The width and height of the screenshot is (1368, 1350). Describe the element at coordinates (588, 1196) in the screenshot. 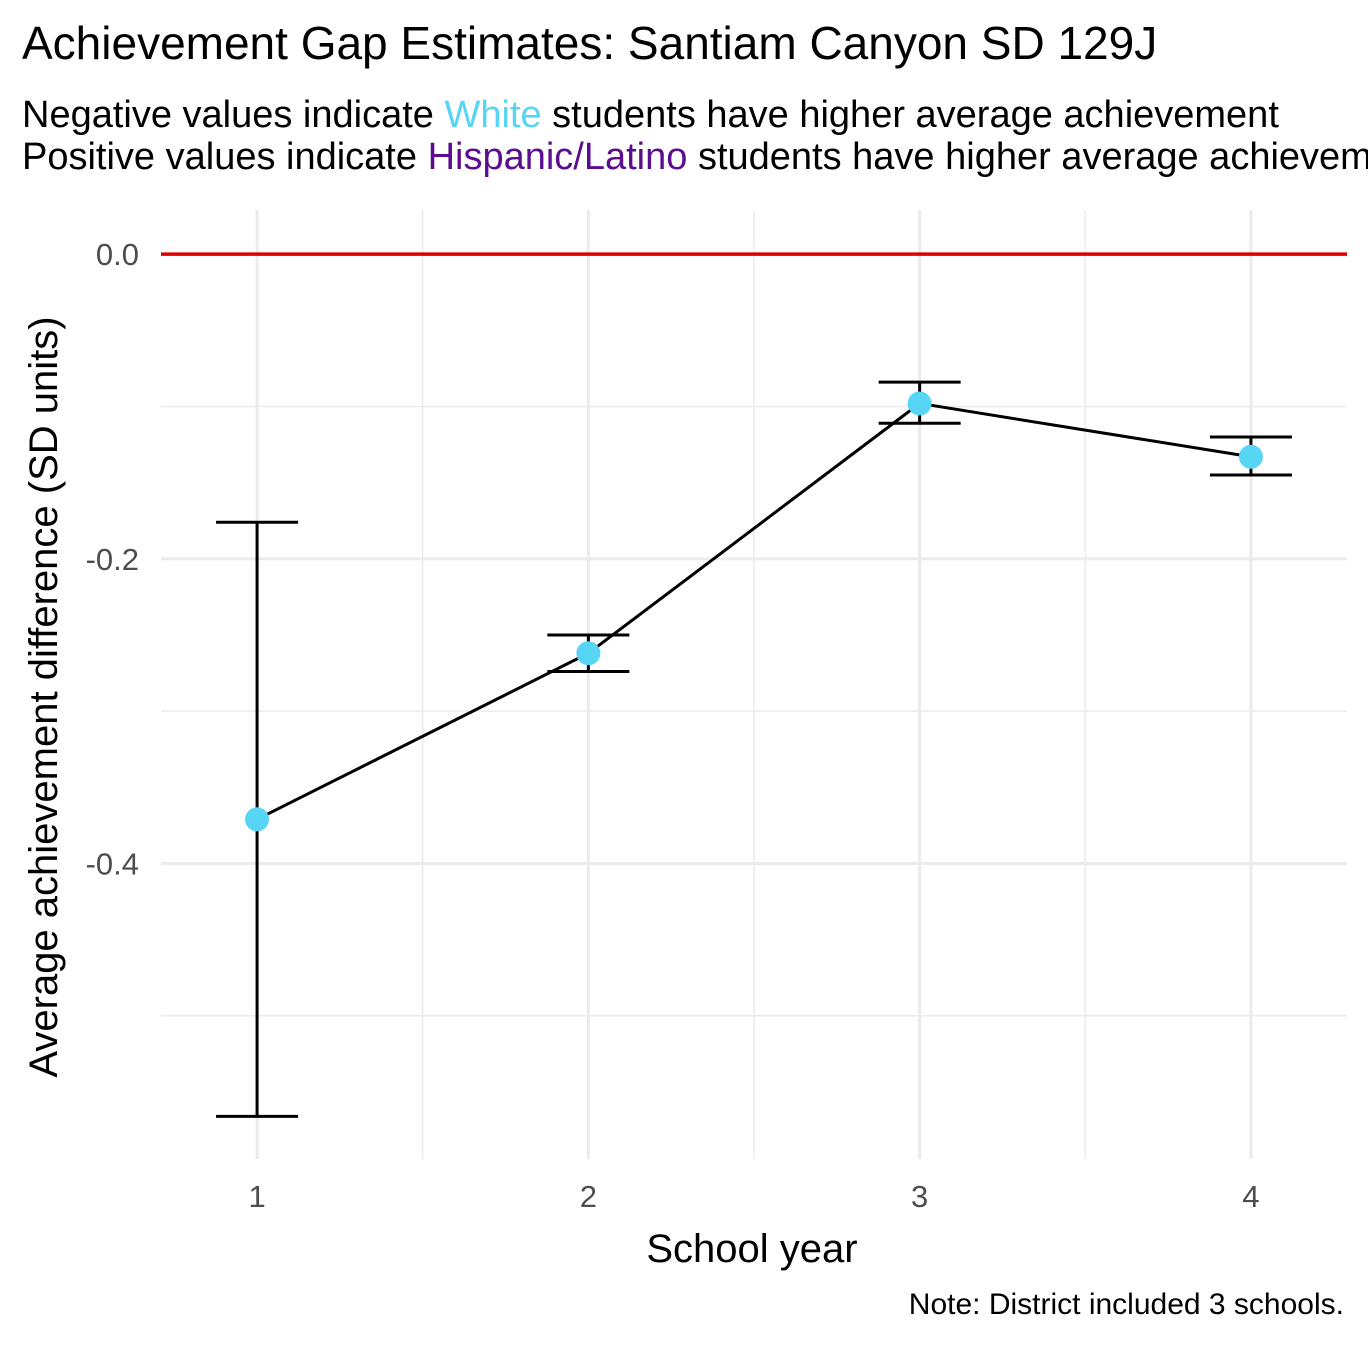

I see `x-tick-label: 2` at that location.